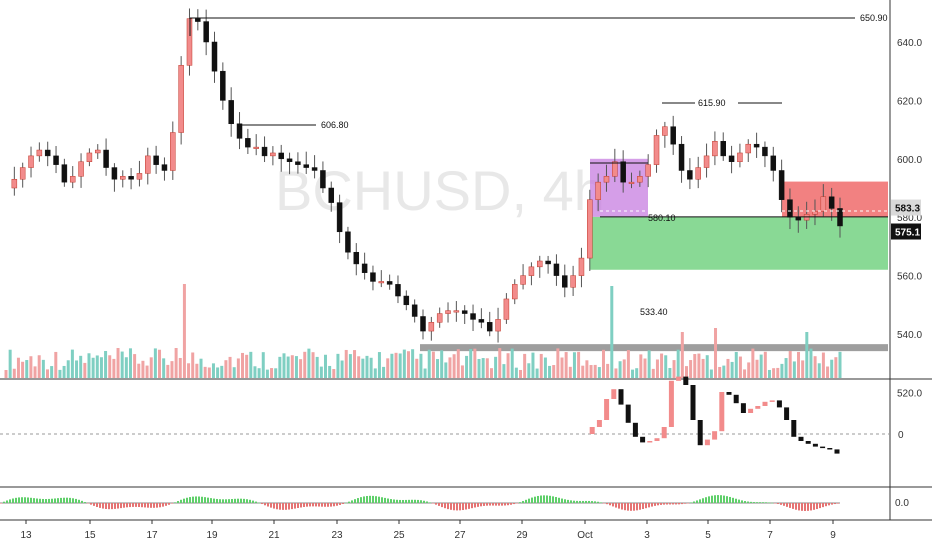 The image size is (932, 555). I want to click on osc-candle-up, so click(758, 407).